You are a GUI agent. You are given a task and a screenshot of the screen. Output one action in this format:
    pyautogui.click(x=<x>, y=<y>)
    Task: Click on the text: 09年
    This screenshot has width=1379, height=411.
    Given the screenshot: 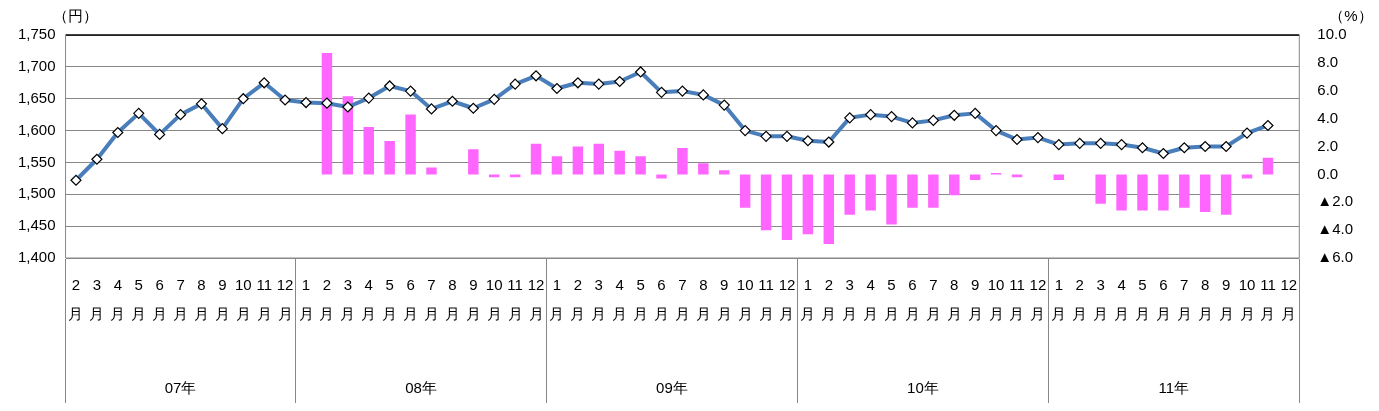 What is the action you would take?
    pyautogui.click(x=672, y=388)
    